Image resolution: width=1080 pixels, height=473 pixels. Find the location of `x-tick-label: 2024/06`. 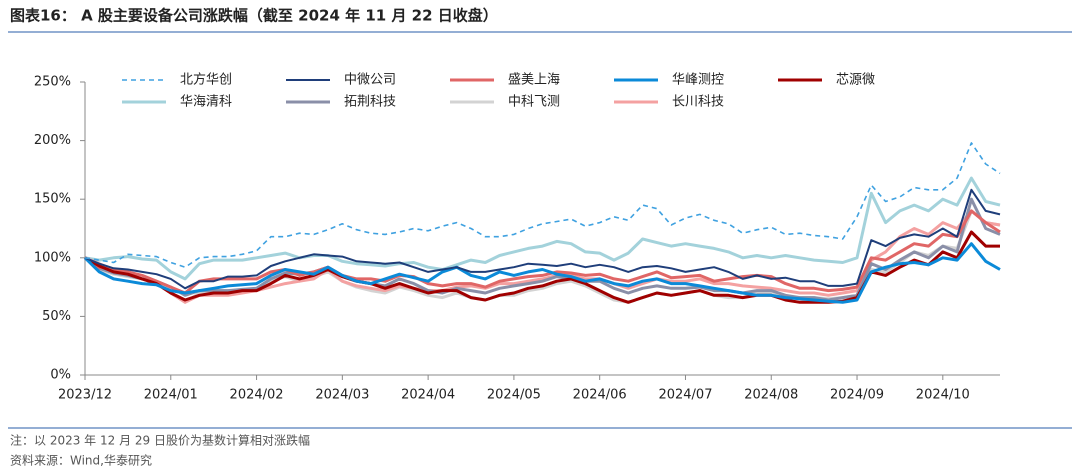

x-tick-label: 2024/06 is located at coordinates (600, 395).